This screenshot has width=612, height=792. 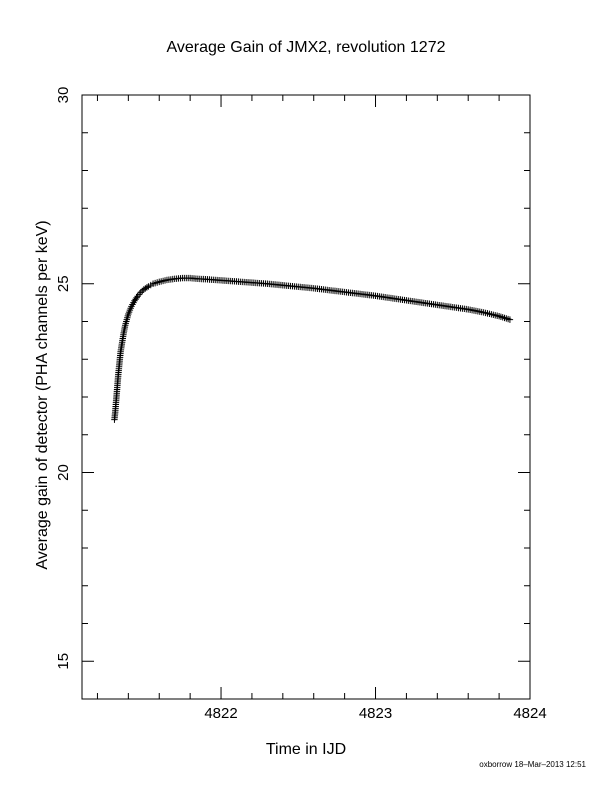 I want to click on x-tick-label: 4824, so click(x=529, y=713).